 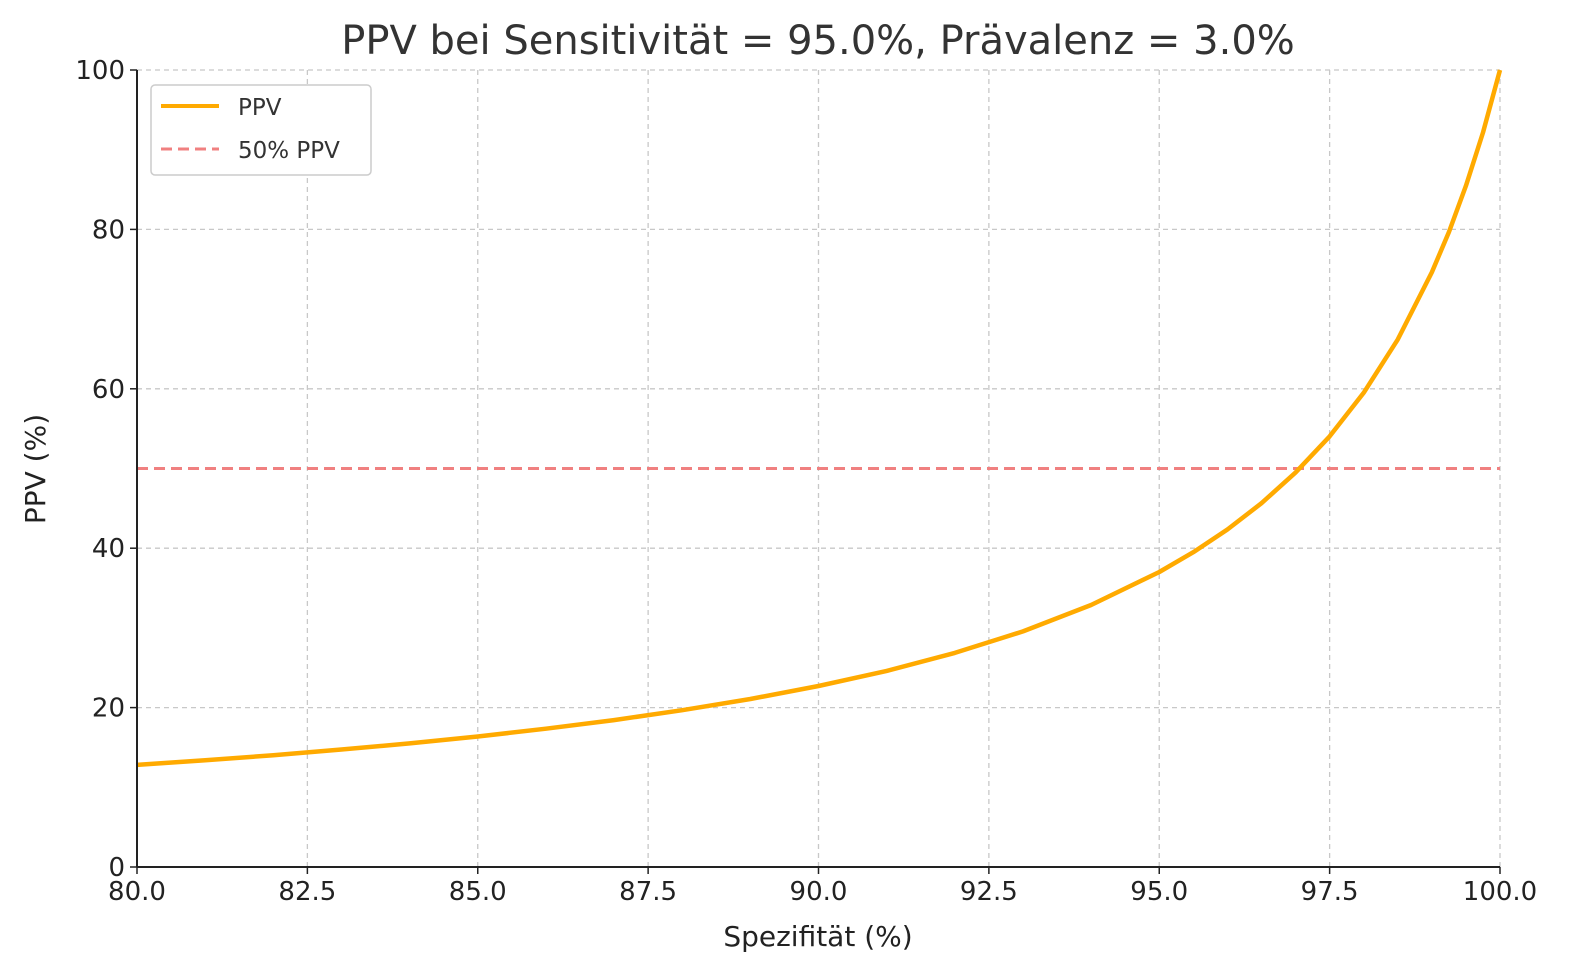 What do you see at coordinates (100, 71) in the screenshot?
I see `y-tick-label: 100` at bounding box center [100, 71].